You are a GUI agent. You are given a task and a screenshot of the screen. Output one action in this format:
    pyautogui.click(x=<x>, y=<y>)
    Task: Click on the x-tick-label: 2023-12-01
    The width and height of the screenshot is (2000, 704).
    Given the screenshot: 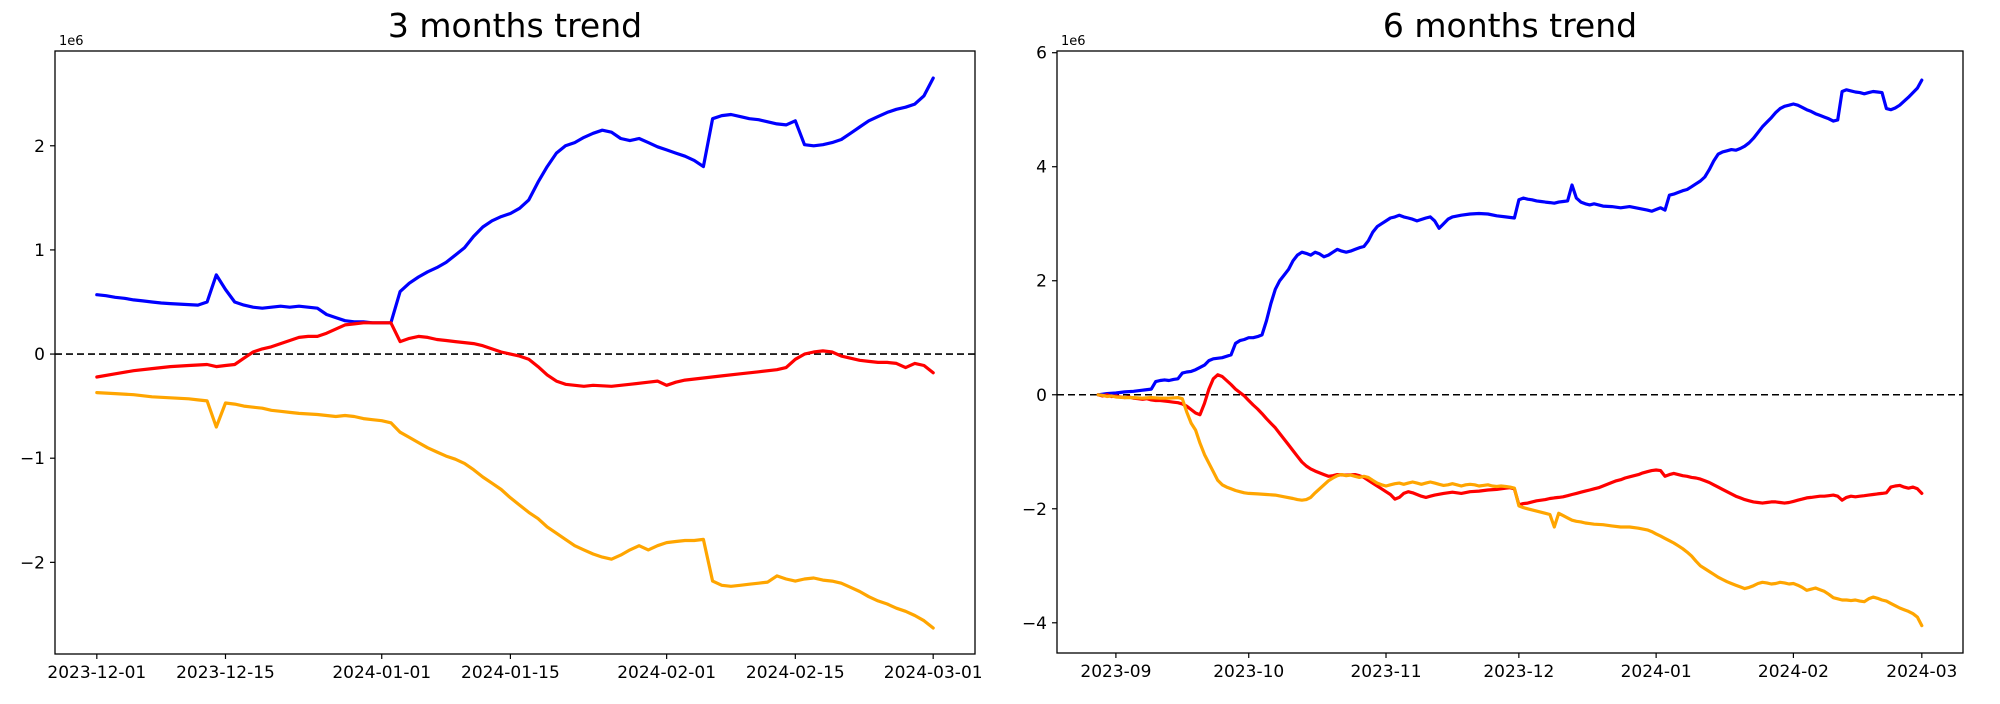 What is the action you would take?
    pyautogui.click(x=96, y=673)
    